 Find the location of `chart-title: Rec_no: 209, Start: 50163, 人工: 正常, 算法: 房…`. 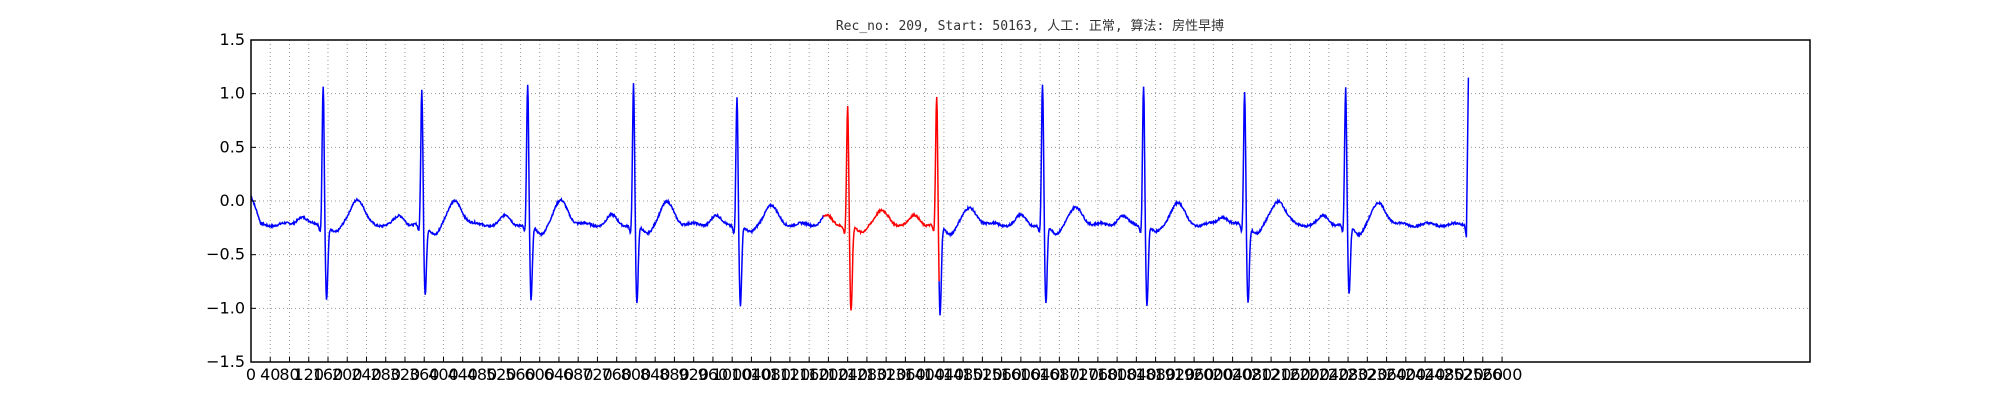

chart-title: Rec_no: 209, Start: 50163, 人工: 正常, 算法: 房… is located at coordinates (1030, 26).